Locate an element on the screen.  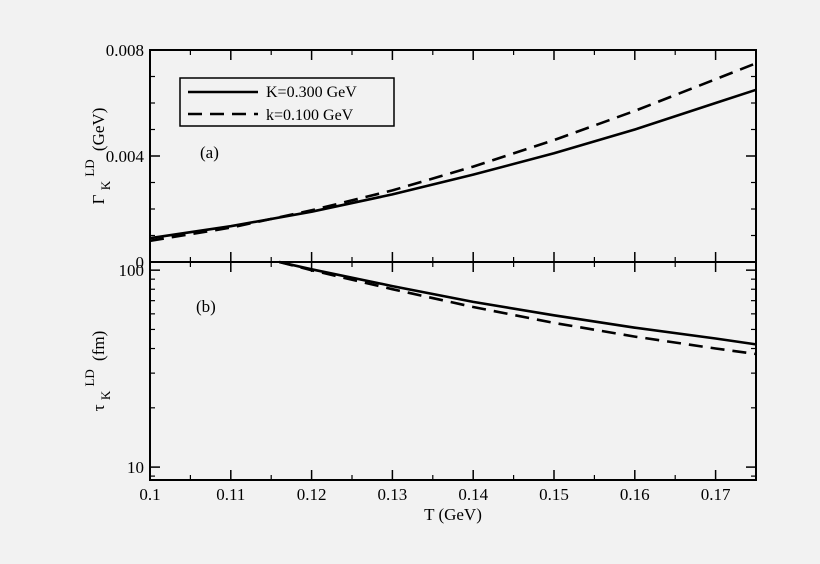
svg-text: τ K LD (fm) is located at coordinates (96, 371).